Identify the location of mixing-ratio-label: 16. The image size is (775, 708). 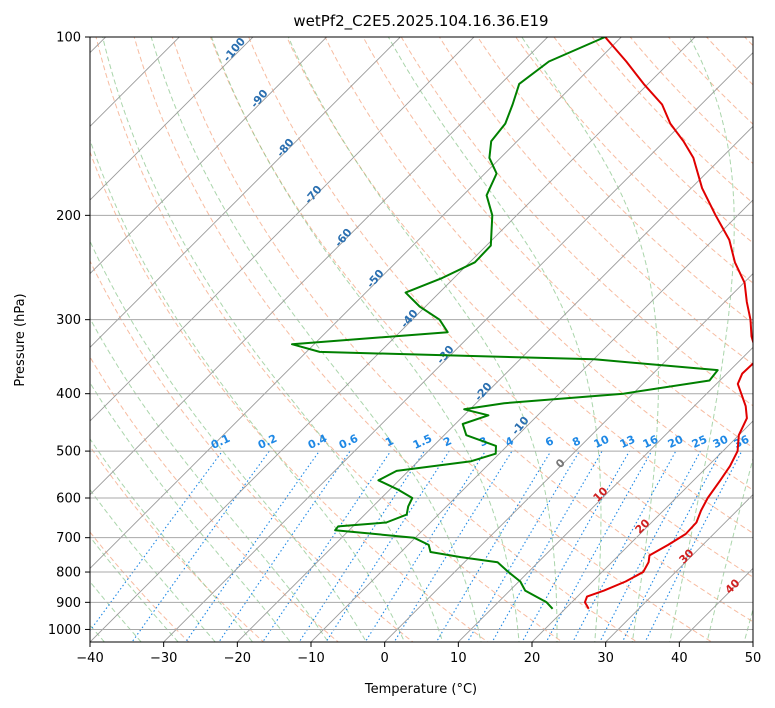
(651, 442).